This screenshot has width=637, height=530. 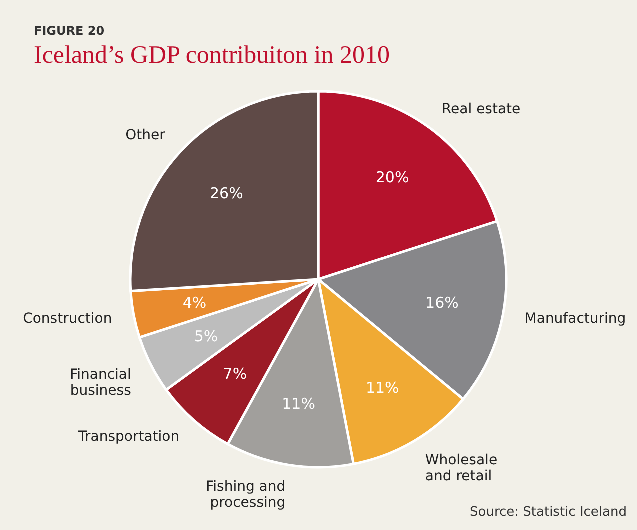 What do you see at coordinates (461, 468) in the screenshot?
I see `slice-label: Wholesale and retail` at bounding box center [461, 468].